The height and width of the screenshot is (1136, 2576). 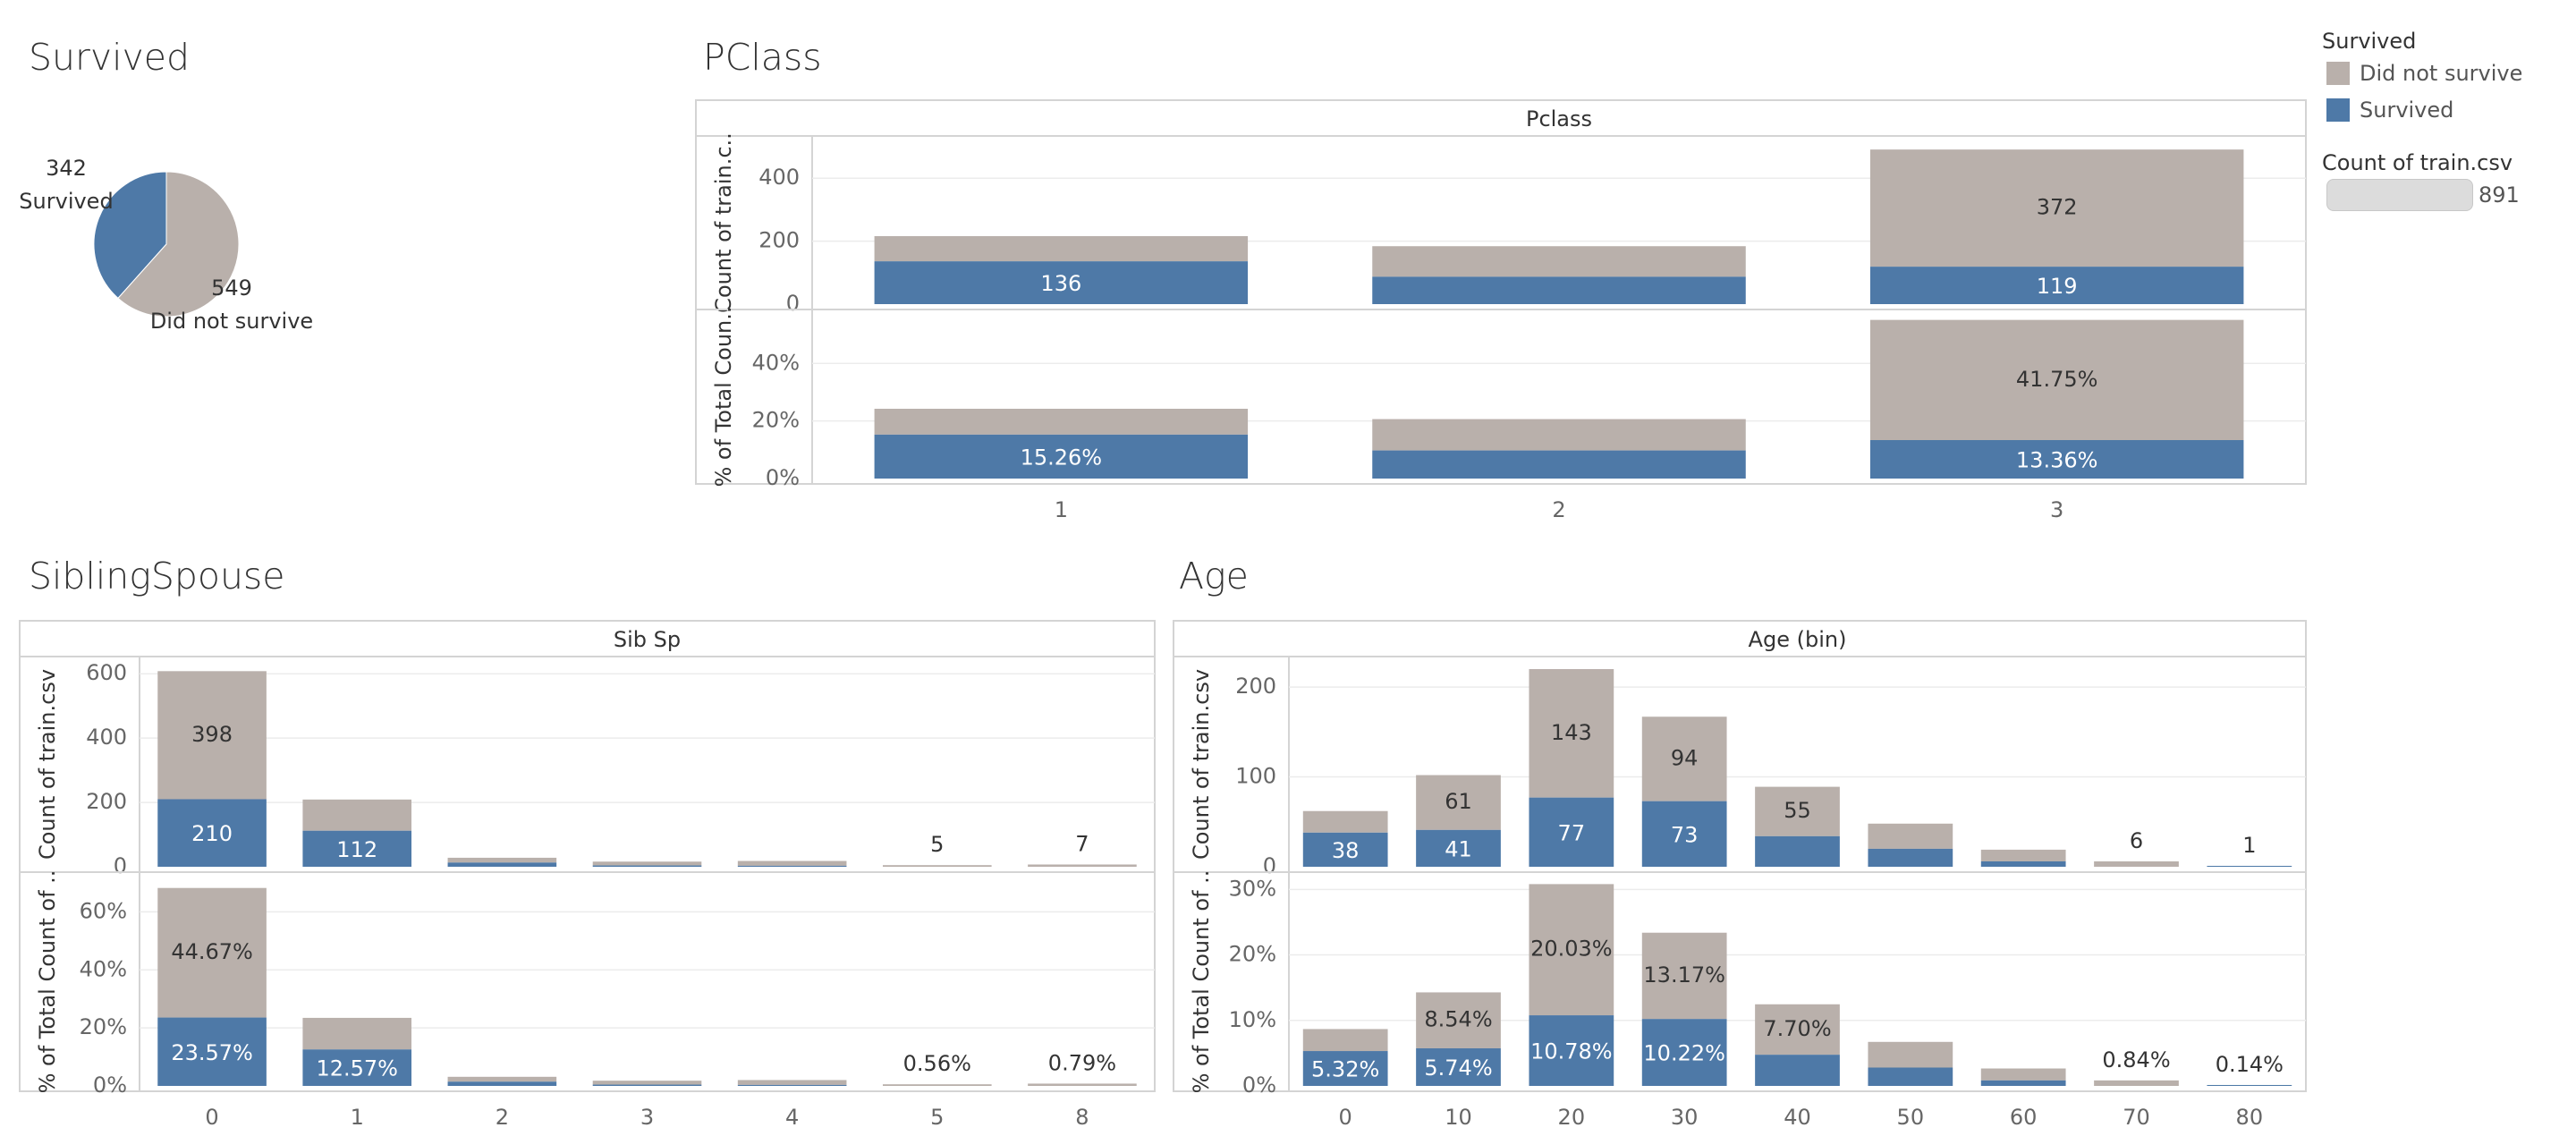 I want to click on sibsp-label-did-not-survive: 398, so click(x=212, y=734).